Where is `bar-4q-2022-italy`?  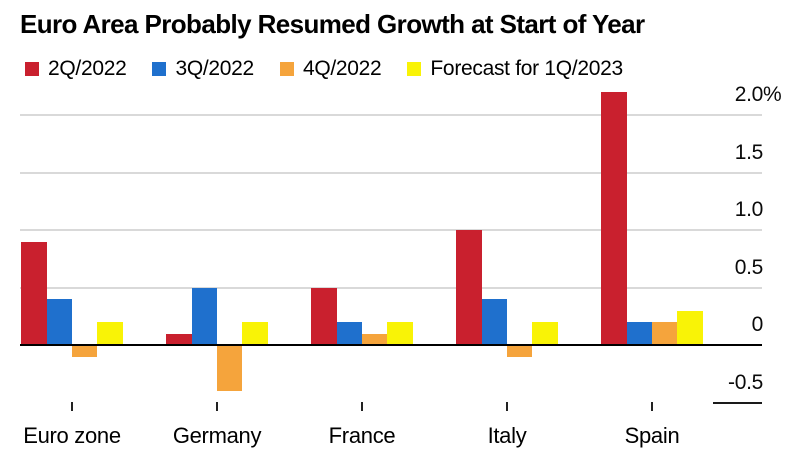 bar-4q-2022-italy is located at coordinates (520, 351).